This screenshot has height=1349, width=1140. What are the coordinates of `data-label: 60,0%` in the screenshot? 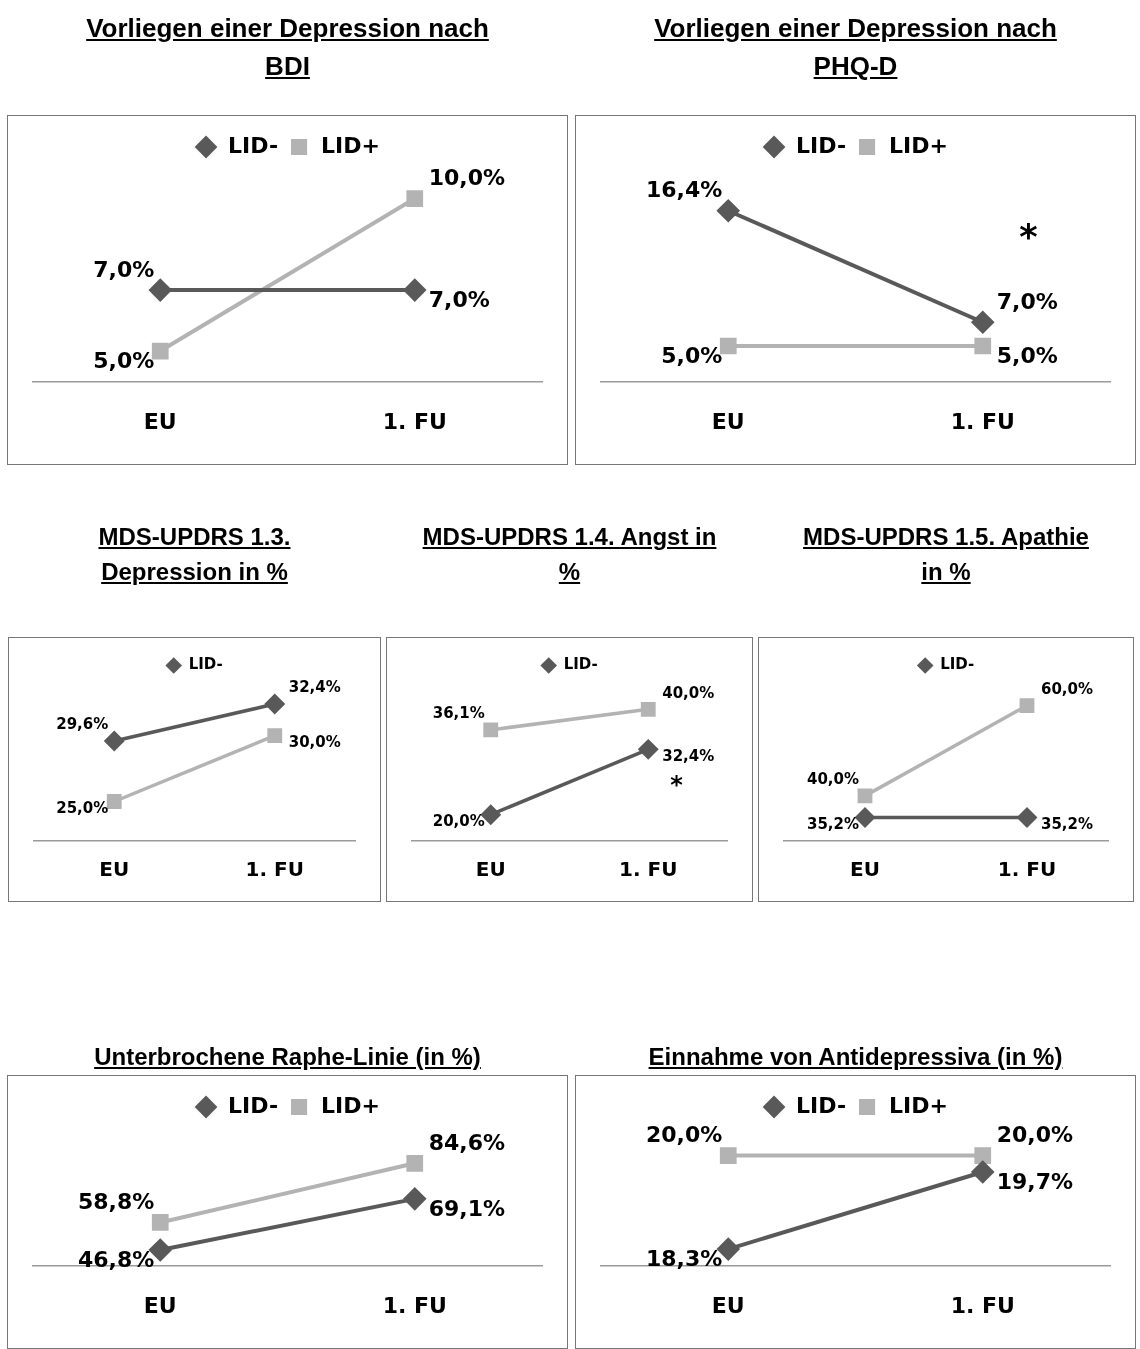 It's located at (1067, 688).